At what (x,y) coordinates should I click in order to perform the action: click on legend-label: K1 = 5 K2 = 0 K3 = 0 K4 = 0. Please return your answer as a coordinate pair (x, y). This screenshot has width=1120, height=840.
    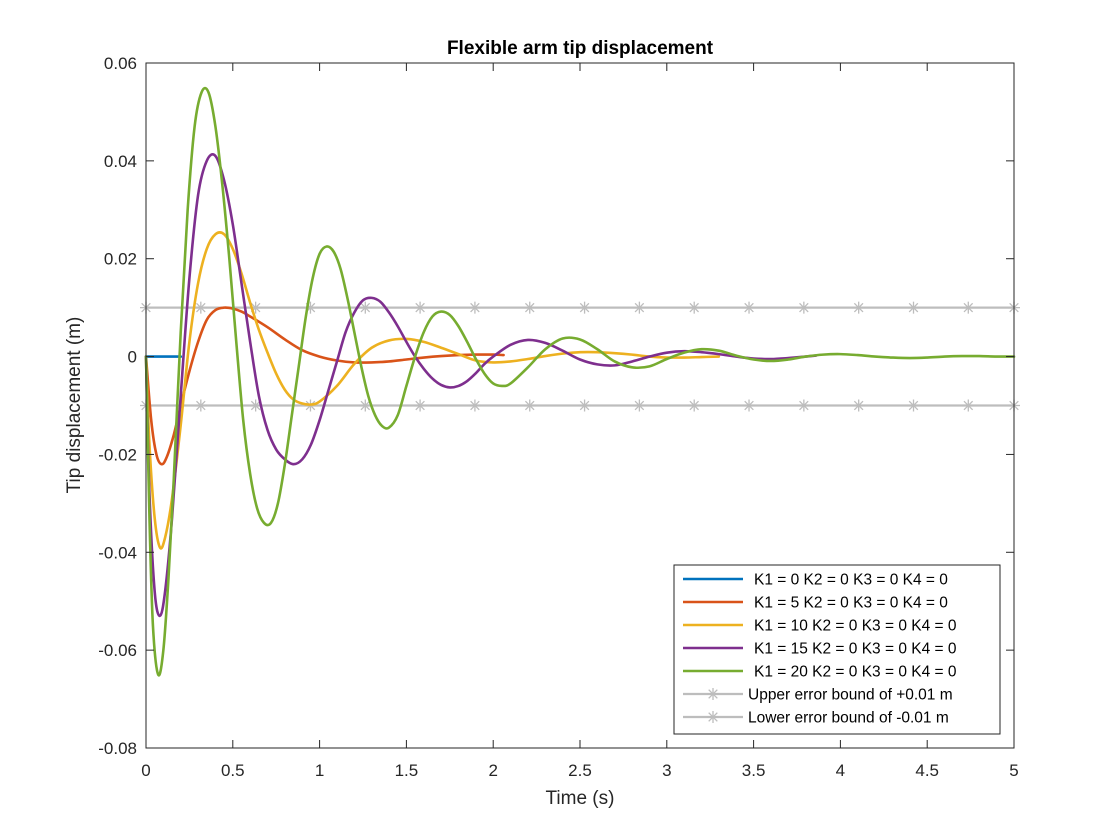
    Looking at the image, I should click on (851, 603).